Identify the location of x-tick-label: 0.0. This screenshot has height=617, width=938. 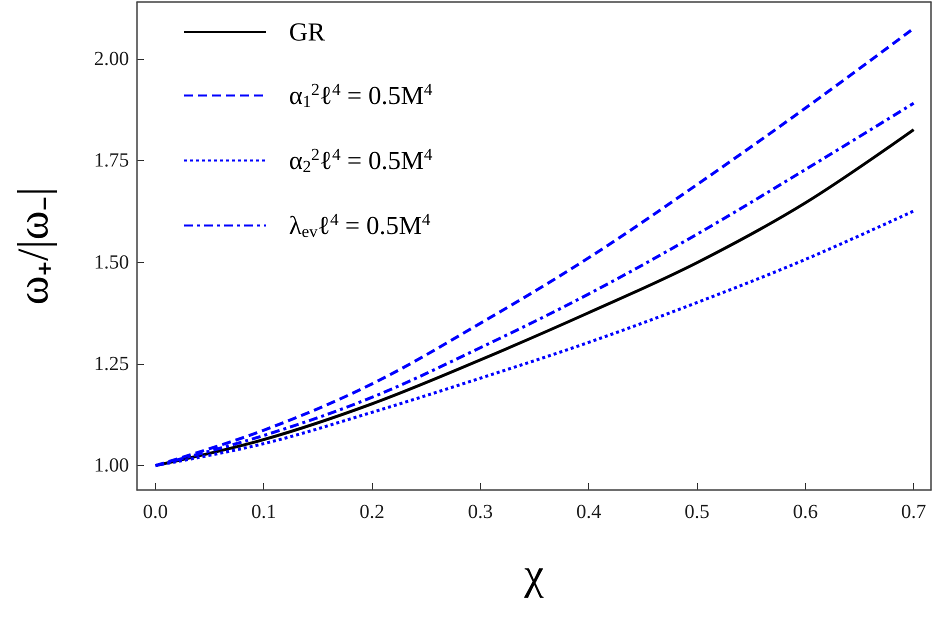
(155, 512).